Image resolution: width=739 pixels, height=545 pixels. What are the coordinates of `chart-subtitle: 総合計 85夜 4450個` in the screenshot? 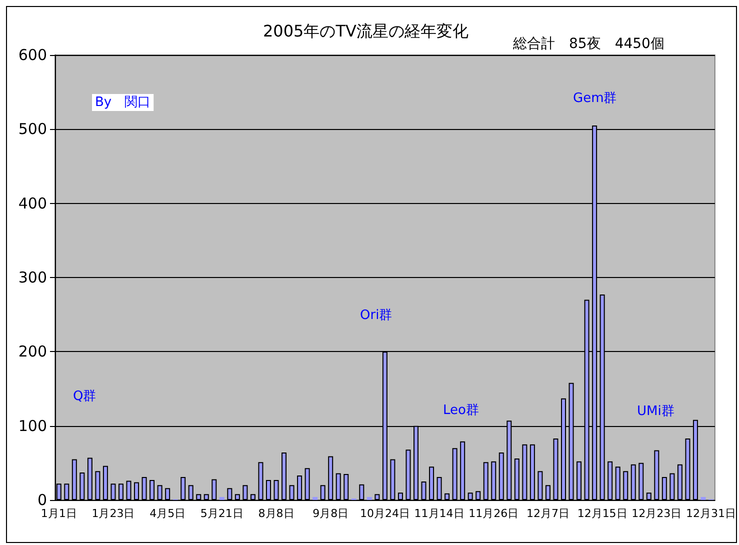 It's located at (588, 44).